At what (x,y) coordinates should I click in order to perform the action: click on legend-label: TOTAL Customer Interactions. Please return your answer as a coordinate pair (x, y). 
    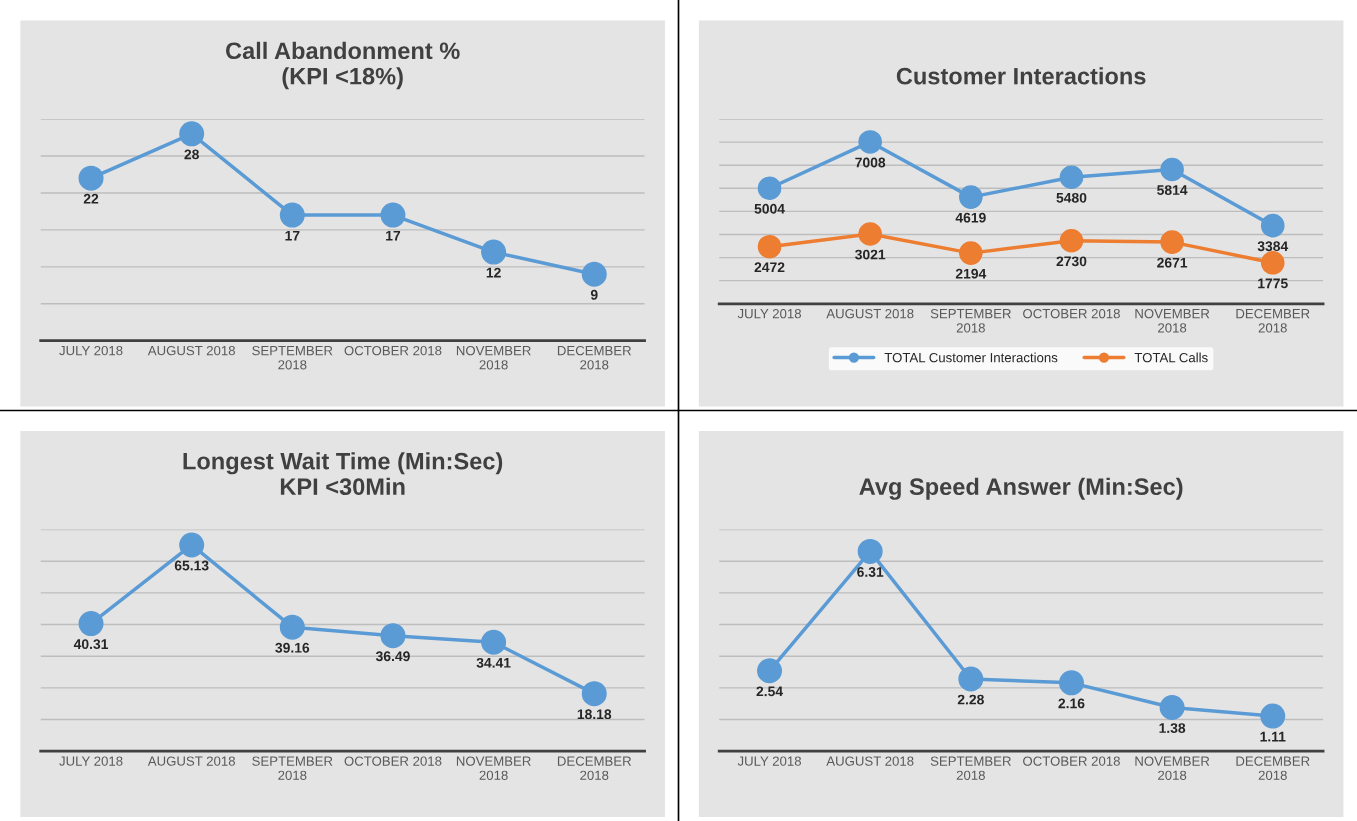
    Looking at the image, I should click on (971, 357).